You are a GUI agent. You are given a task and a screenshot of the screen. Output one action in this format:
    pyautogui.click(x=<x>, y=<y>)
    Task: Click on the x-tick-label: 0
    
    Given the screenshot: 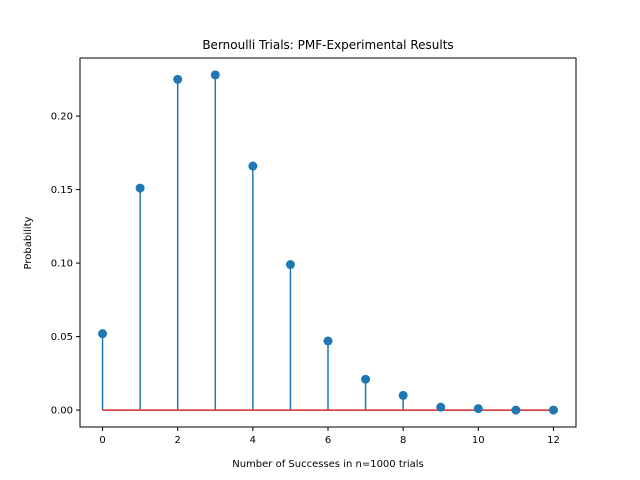 What is the action you would take?
    pyautogui.click(x=102, y=440)
    